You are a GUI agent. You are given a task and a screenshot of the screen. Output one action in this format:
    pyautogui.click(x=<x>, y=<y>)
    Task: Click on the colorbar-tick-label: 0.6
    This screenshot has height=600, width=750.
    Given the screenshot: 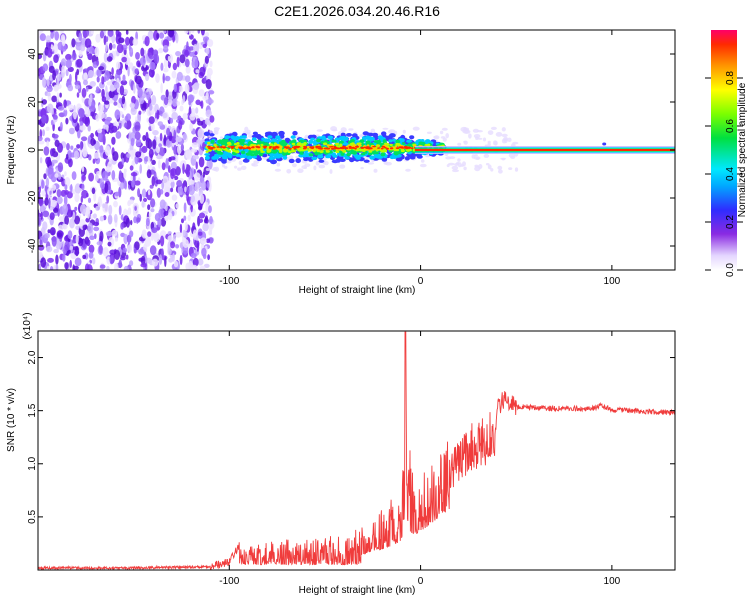 What is the action you would take?
    pyautogui.click(x=730, y=126)
    